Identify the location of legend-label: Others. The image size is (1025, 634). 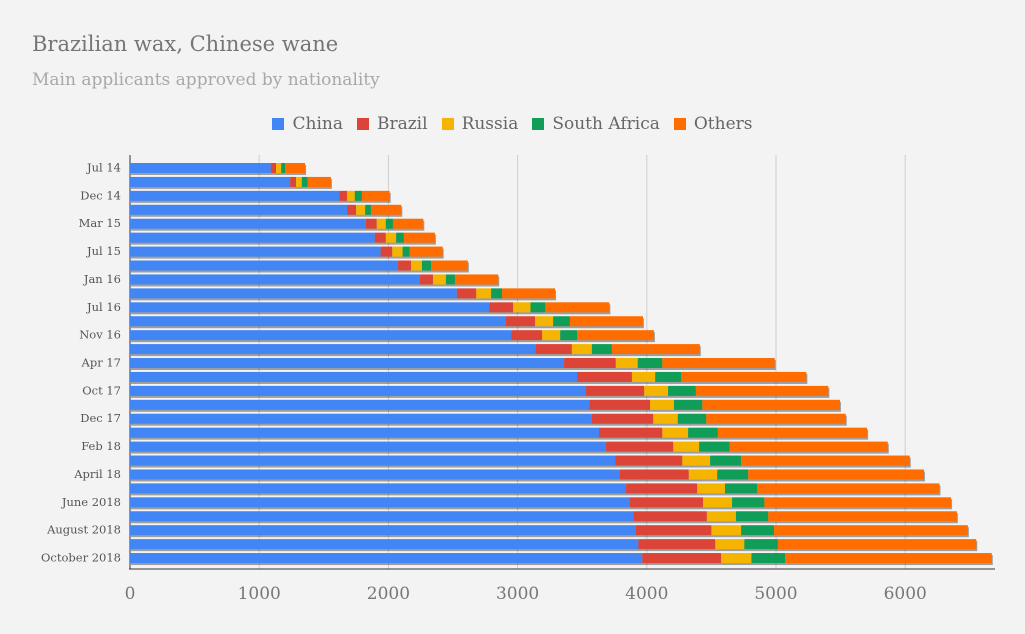
(723, 124).